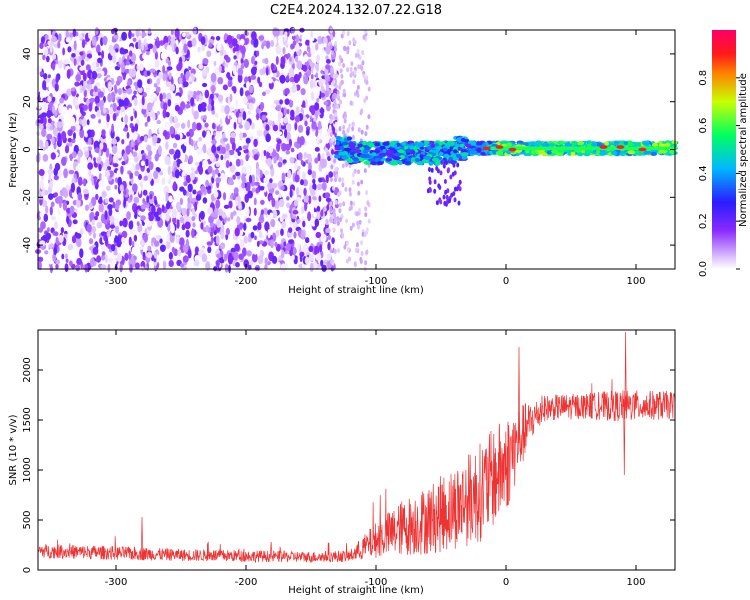  Describe the element at coordinates (703, 126) in the screenshot. I see `colorbar-tick-label: 0.6` at that location.